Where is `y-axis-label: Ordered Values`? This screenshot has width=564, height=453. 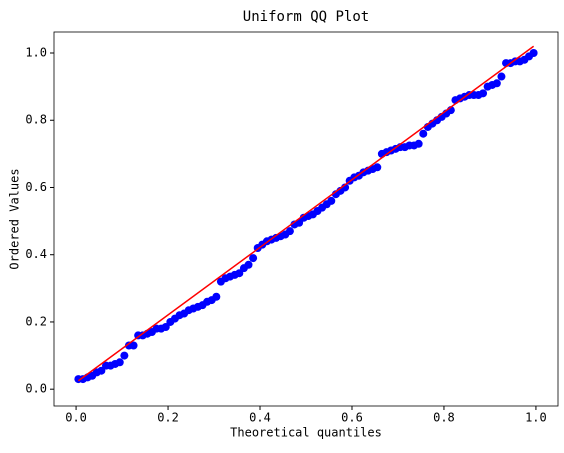
y-axis-label: Ordered Values is located at coordinates (15, 218).